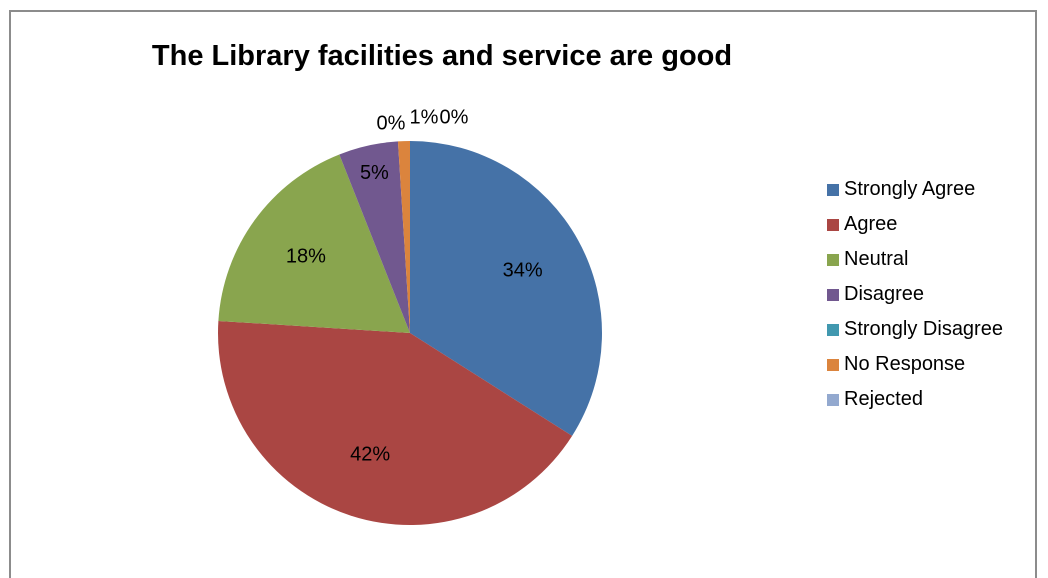 The image size is (1048, 578). I want to click on data-label-no-response: 1%, so click(424, 117).